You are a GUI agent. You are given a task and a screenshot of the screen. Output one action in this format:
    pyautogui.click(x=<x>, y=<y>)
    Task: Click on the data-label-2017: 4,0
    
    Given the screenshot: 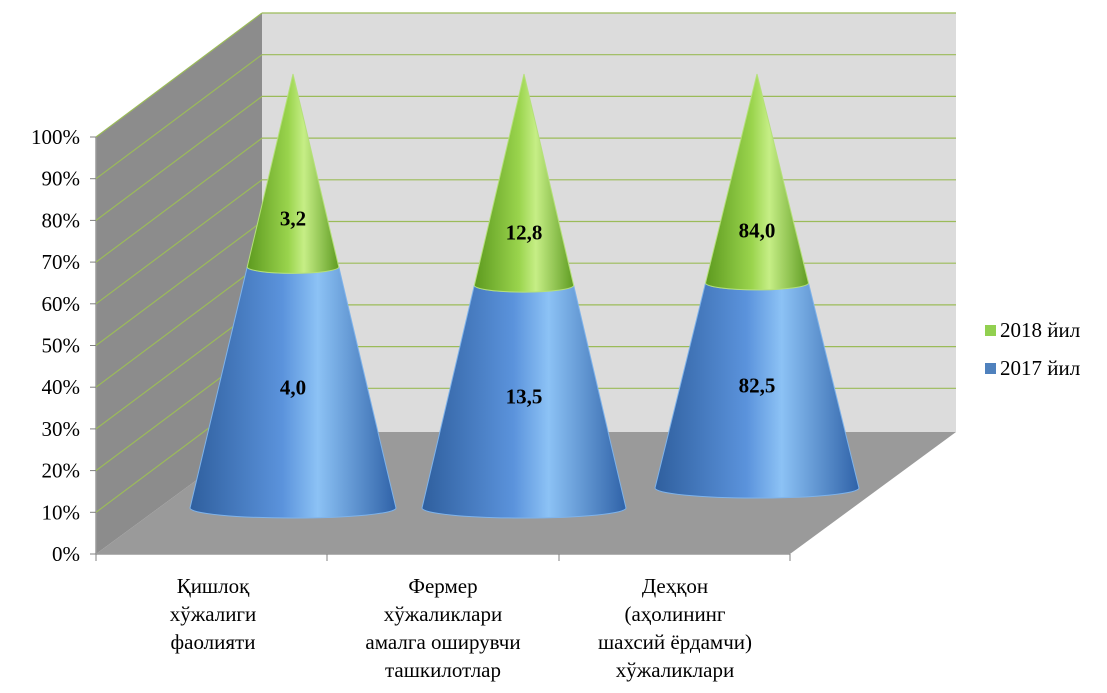 What is the action you would take?
    pyautogui.click(x=293, y=387)
    